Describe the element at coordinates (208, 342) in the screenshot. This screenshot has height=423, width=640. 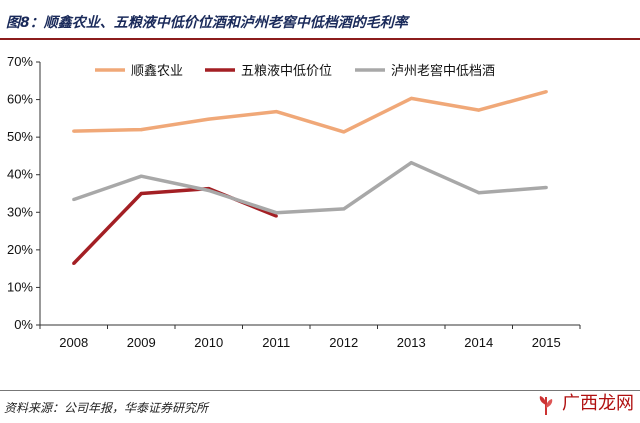
I see `x-tick-label: 2010` at that location.